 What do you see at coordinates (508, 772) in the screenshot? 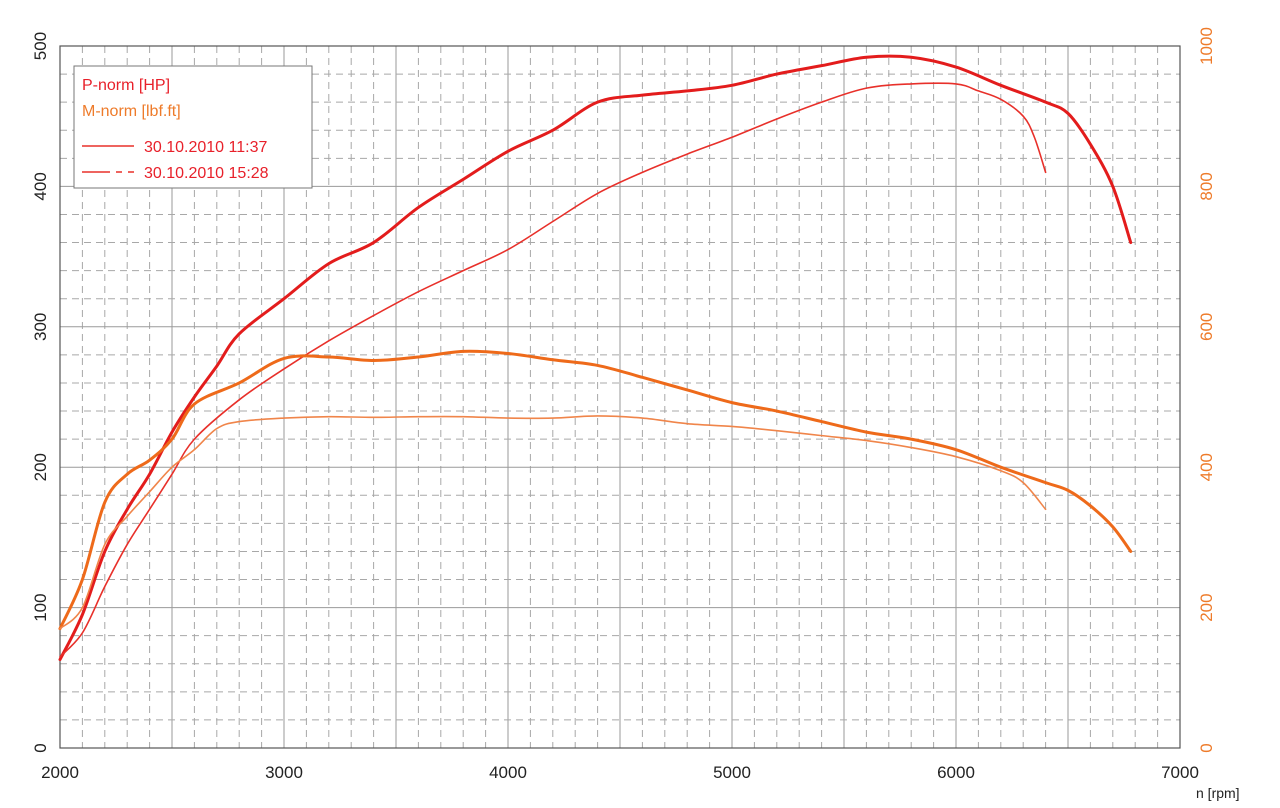
I see `x-tick-label: 4000` at bounding box center [508, 772].